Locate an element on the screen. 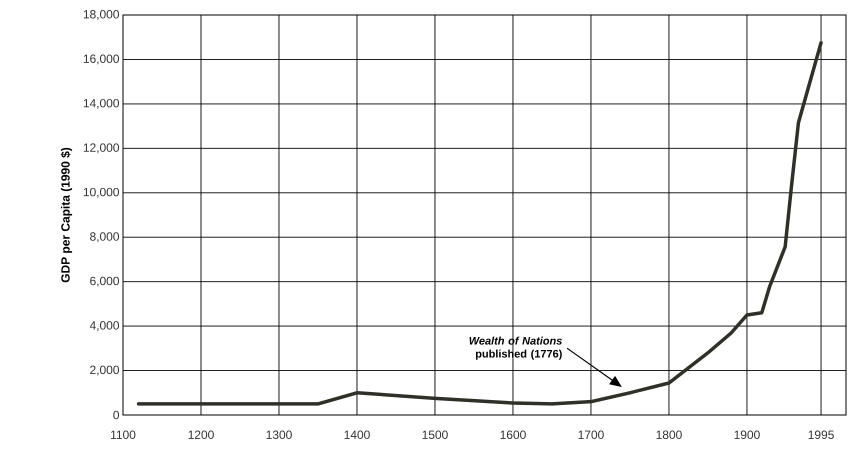 This screenshot has height=467, width=862. y-tick-label: 2,000 is located at coordinates (105, 371).